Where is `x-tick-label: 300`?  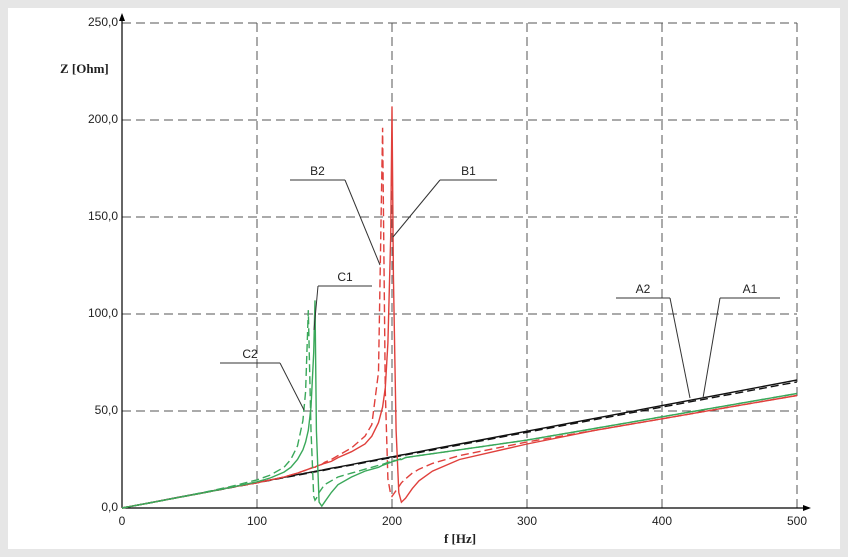 x-tick-label: 300 is located at coordinates (527, 521).